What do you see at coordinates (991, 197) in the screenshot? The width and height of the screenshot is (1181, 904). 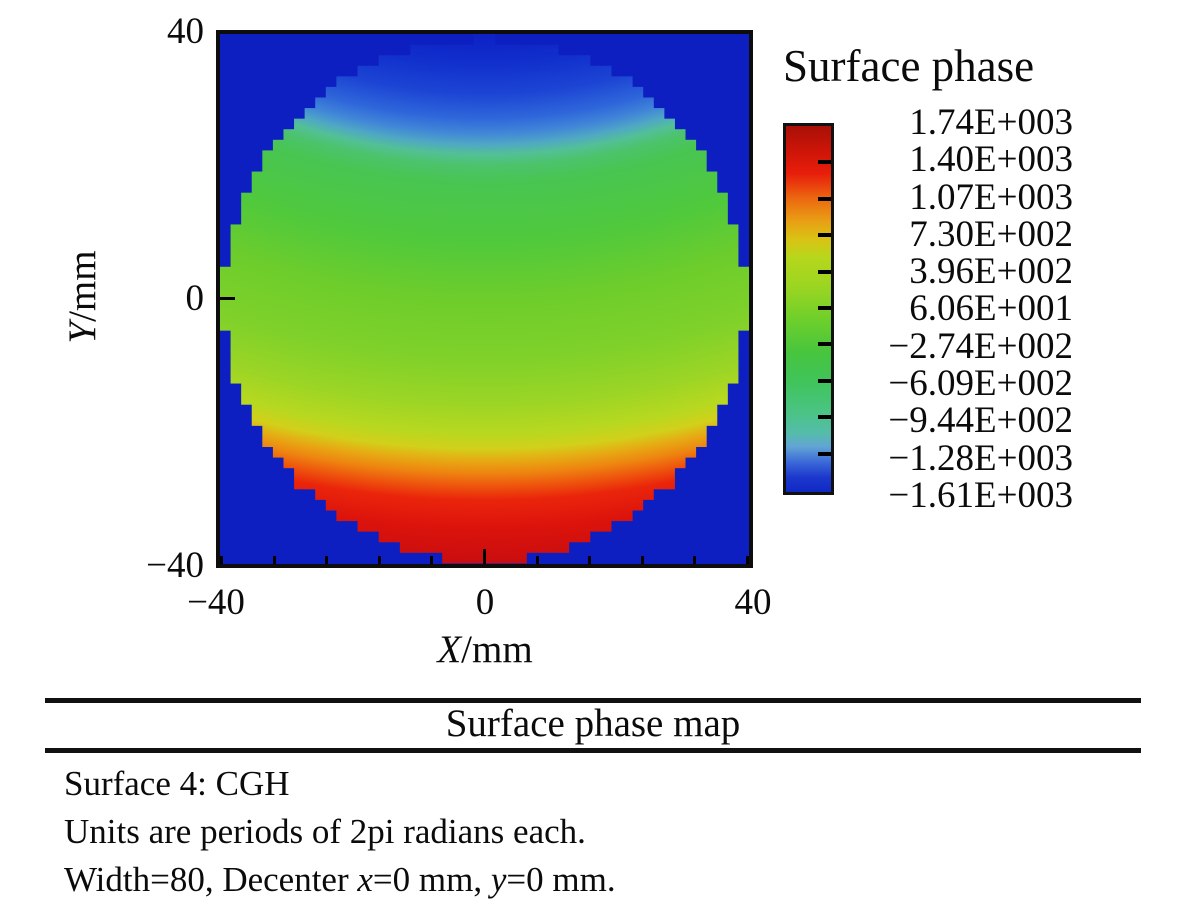 I see `colorbar-label: 1.07E+003` at bounding box center [991, 197].